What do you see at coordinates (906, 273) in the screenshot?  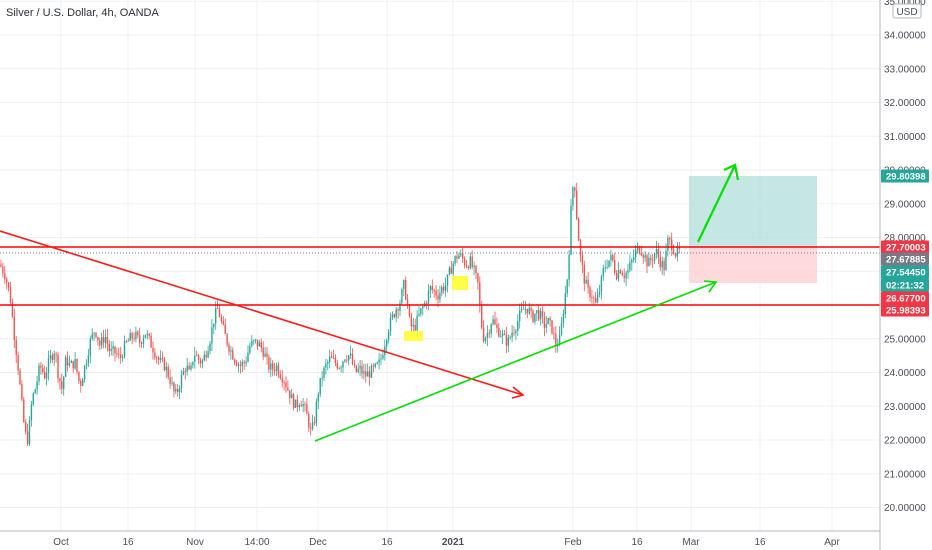 I see `price-tag-label: 27.54450` at bounding box center [906, 273].